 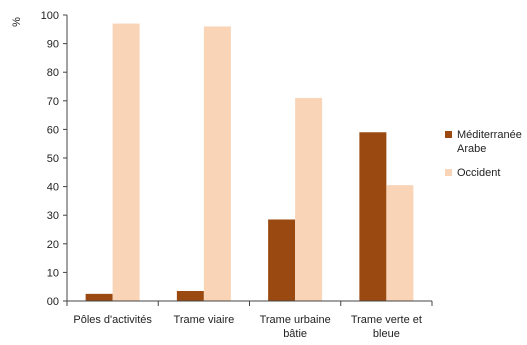 What do you see at coordinates (53, 188) in the screenshot?
I see `y-tick-label: 40` at bounding box center [53, 188].